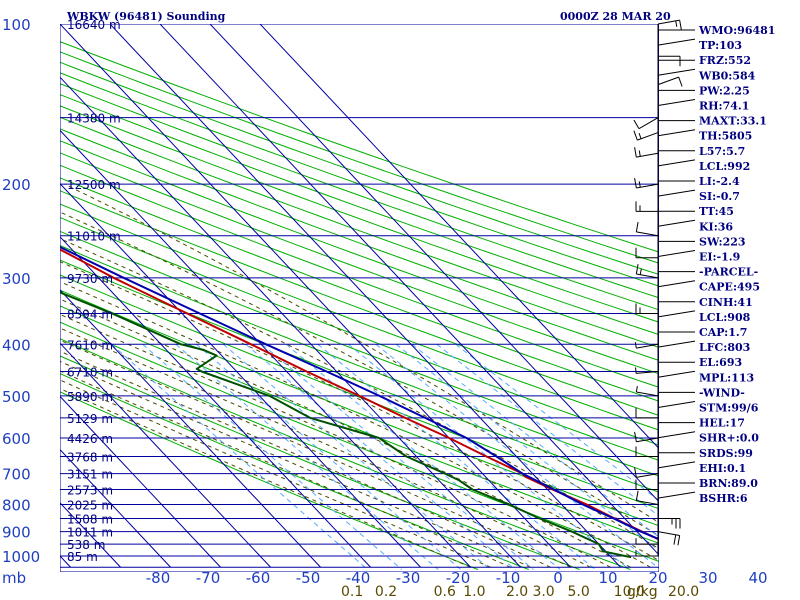 This screenshot has width=800, height=600. I want to click on index-label: LFC:803, so click(724, 347).